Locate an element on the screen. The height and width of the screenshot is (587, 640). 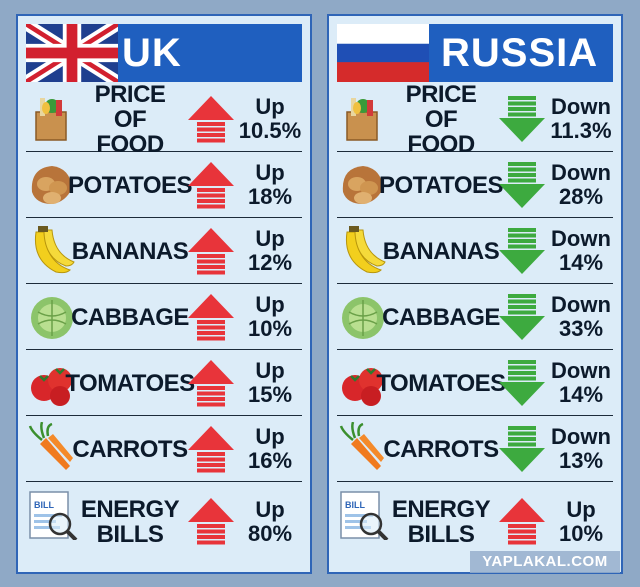
uk-row: BILL ENERGY BILLS Up 80% is located at coordinates (164, 522).